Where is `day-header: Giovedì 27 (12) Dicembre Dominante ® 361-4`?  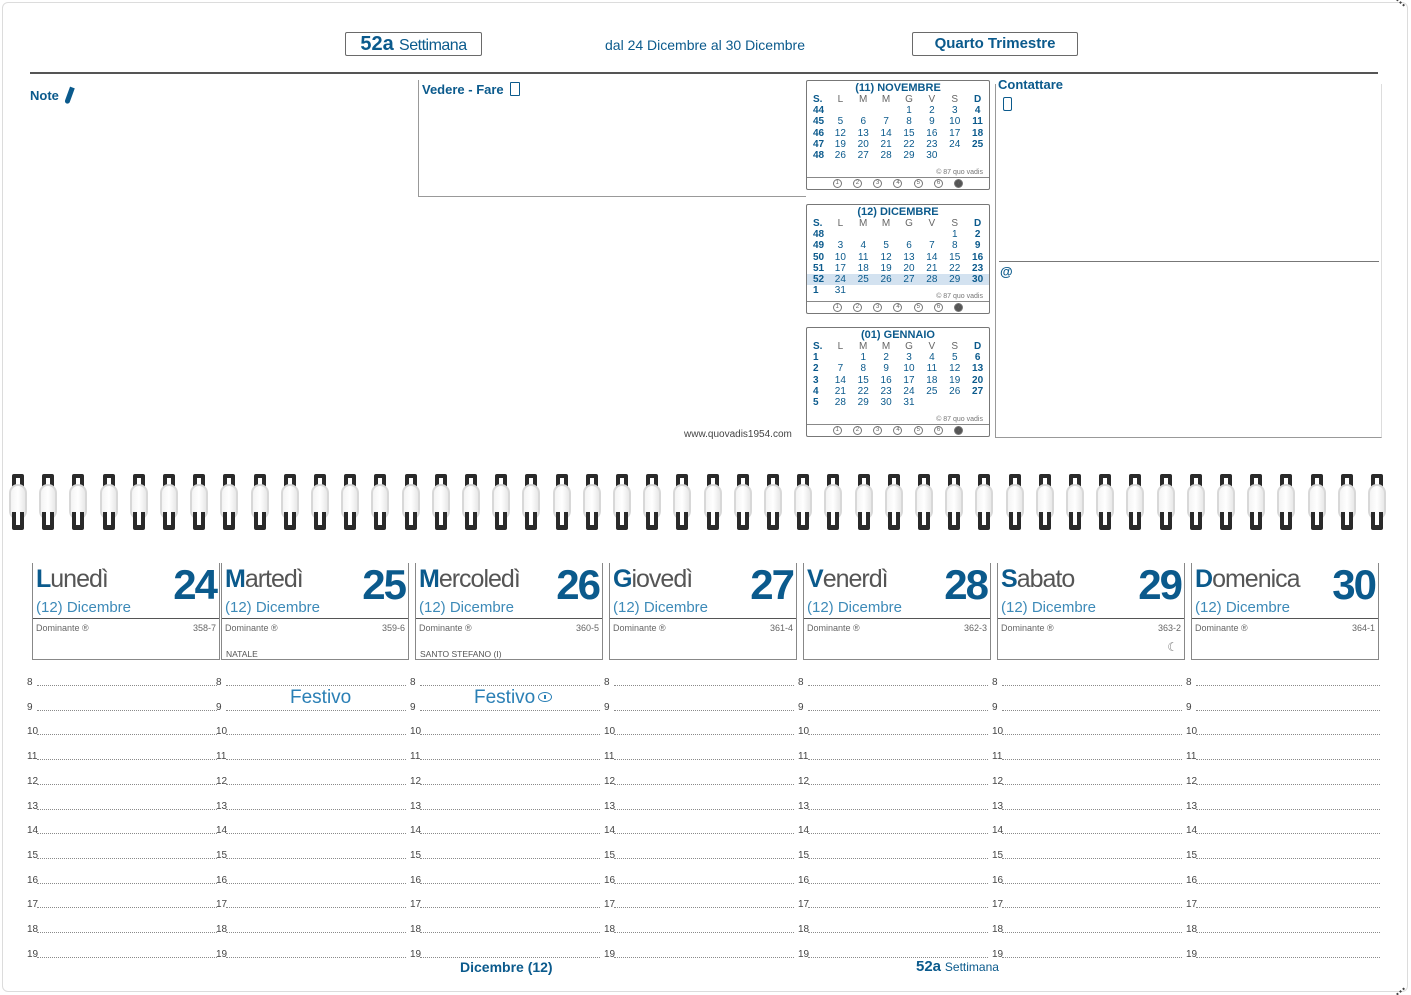
day-header: Giovedì 27 (12) Dicembre Dominante ® 361-4 is located at coordinates (703, 610).